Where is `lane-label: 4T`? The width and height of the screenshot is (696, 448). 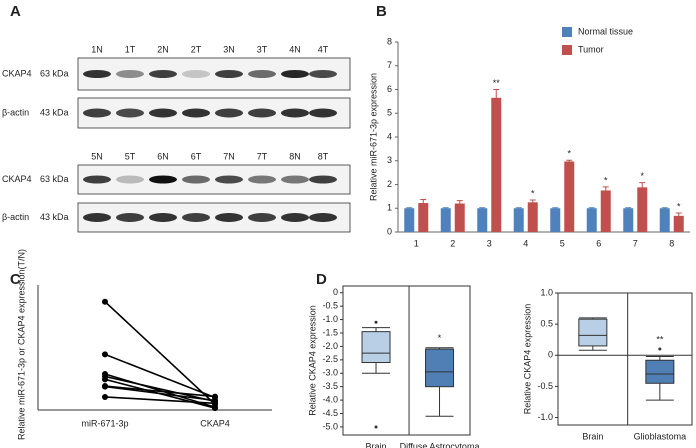 lane-label: 4T is located at coordinates (323, 49).